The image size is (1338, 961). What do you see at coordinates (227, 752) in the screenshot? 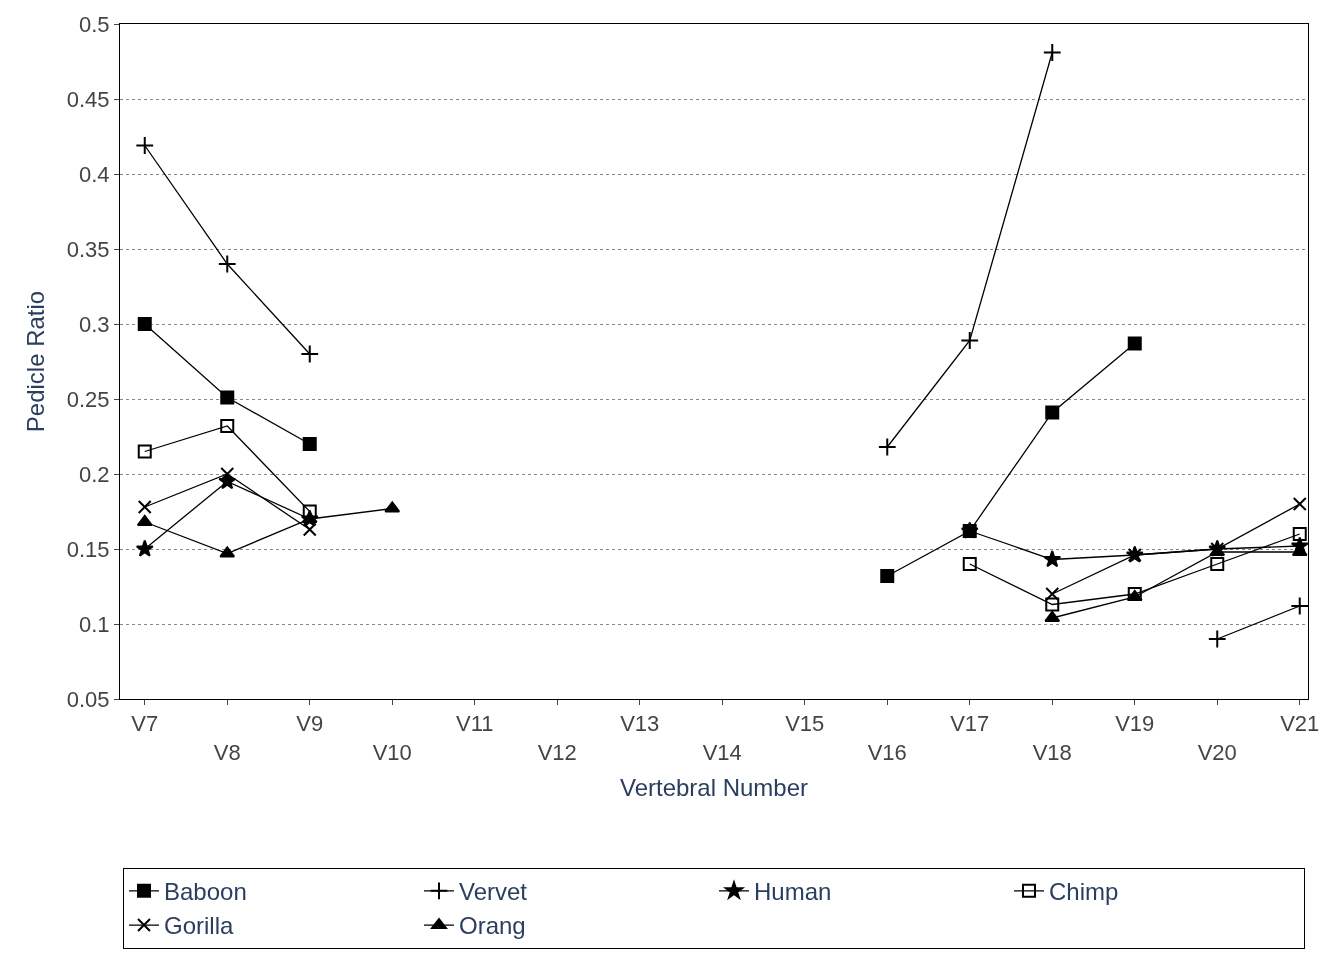
I see `x-tick-label: V8` at bounding box center [227, 752].